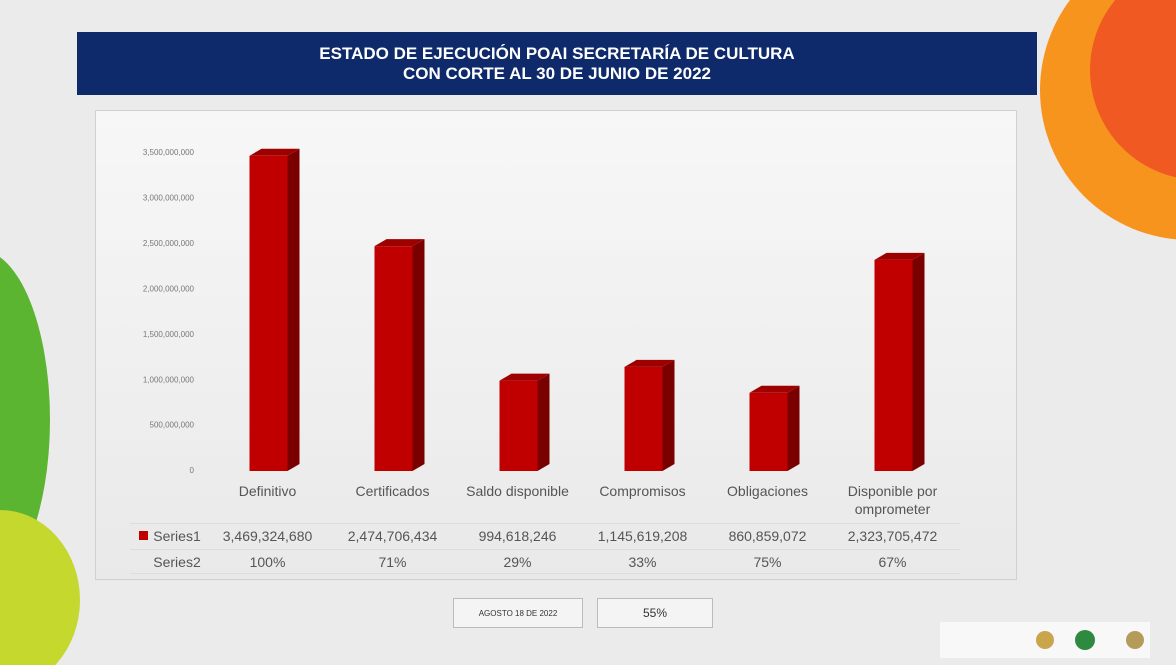 The height and width of the screenshot is (665, 1176). What do you see at coordinates (767, 562) in the screenshot?
I see `series2-cell: 75%` at bounding box center [767, 562].